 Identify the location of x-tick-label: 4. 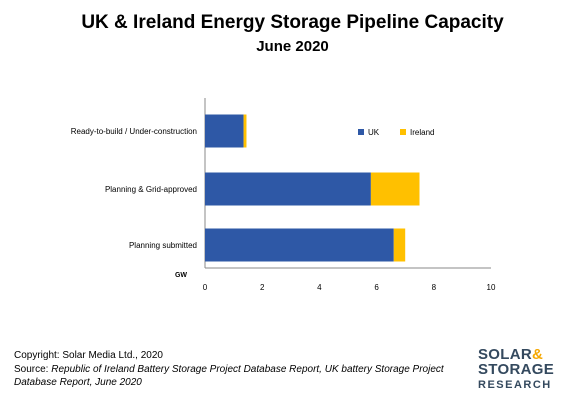
(319, 287).